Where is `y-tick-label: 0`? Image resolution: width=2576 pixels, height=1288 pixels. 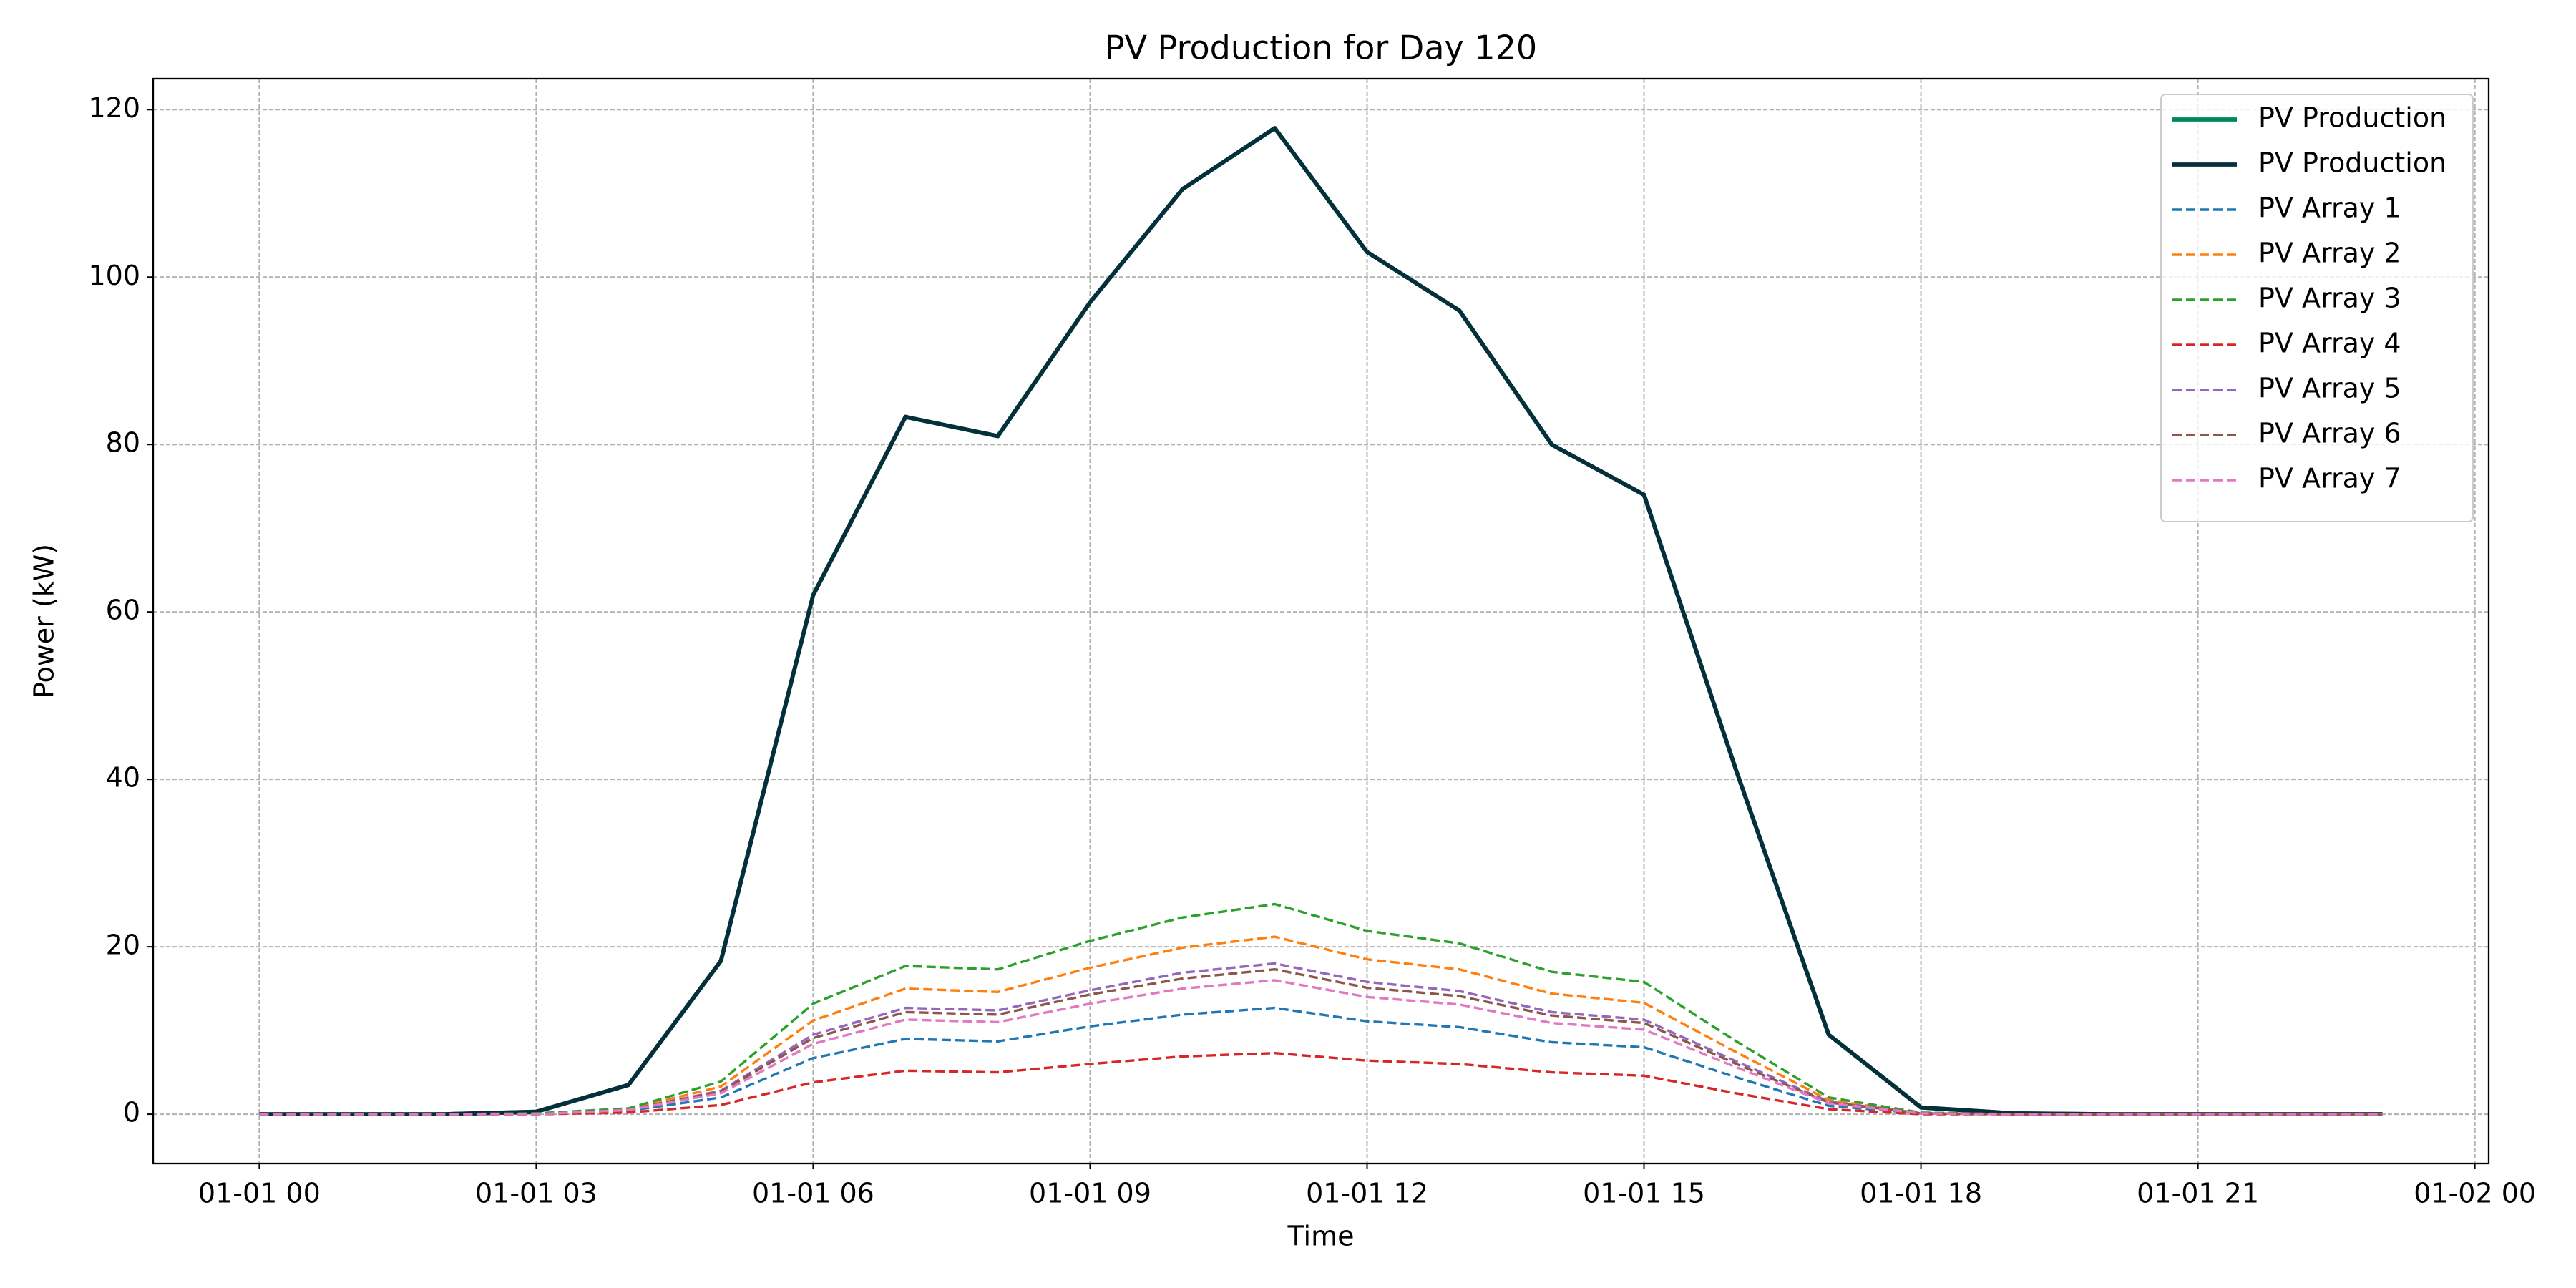
y-tick-label: 0 is located at coordinates (131, 1112).